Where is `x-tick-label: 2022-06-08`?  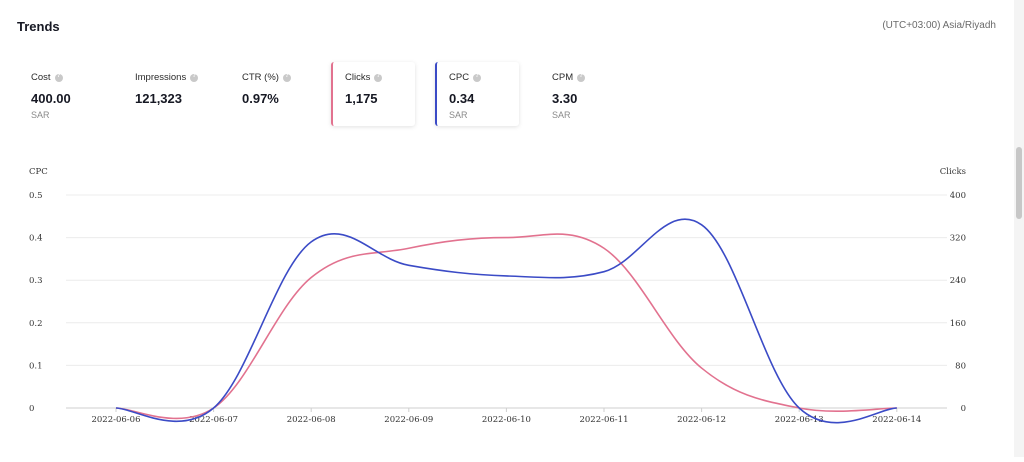
x-tick-label: 2022-06-08 is located at coordinates (311, 420).